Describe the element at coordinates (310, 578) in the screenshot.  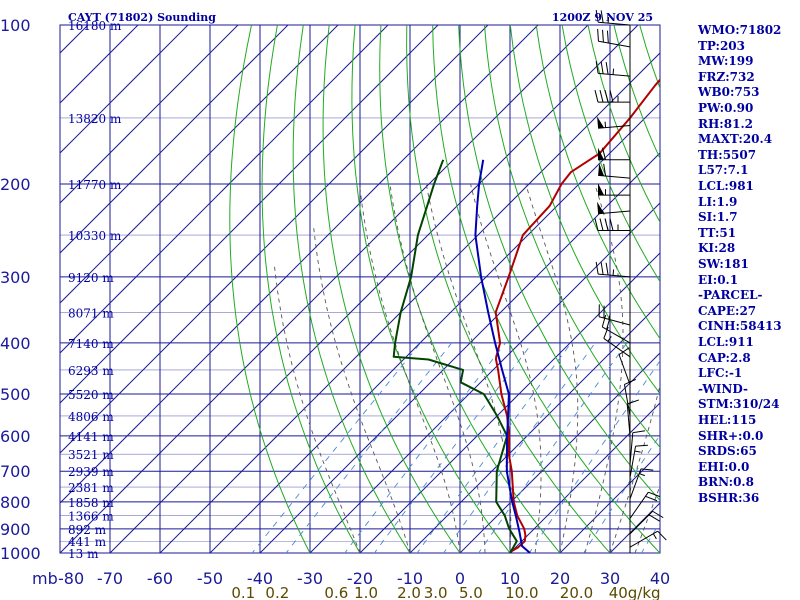
I see `temperature-tick: -30` at that location.